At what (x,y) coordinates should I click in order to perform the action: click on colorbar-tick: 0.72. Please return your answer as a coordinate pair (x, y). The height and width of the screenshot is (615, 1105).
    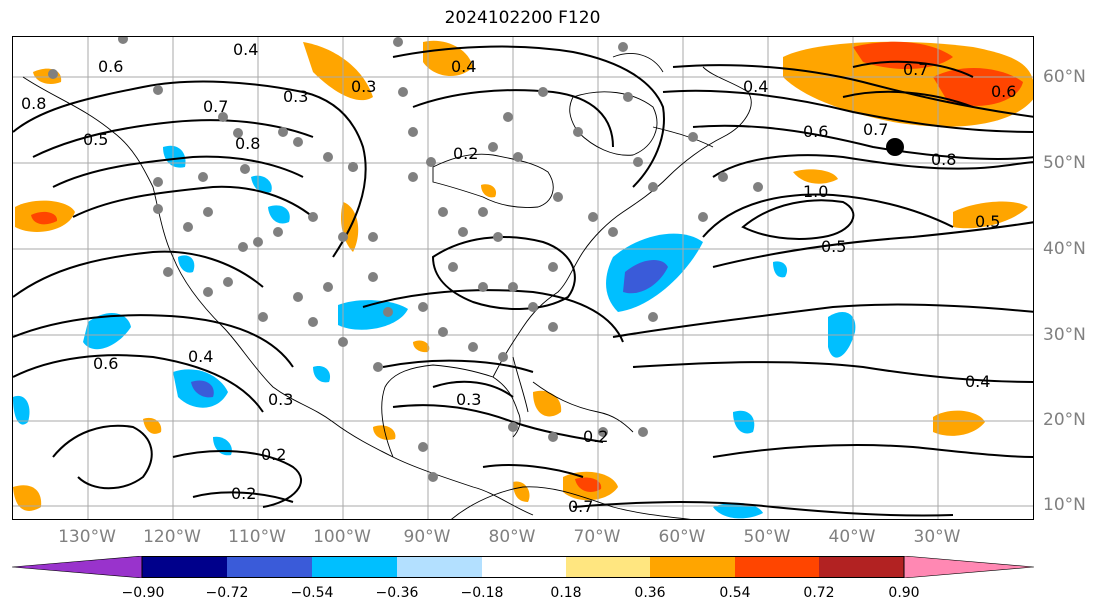
    Looking at the image, I should click on (819, 593).